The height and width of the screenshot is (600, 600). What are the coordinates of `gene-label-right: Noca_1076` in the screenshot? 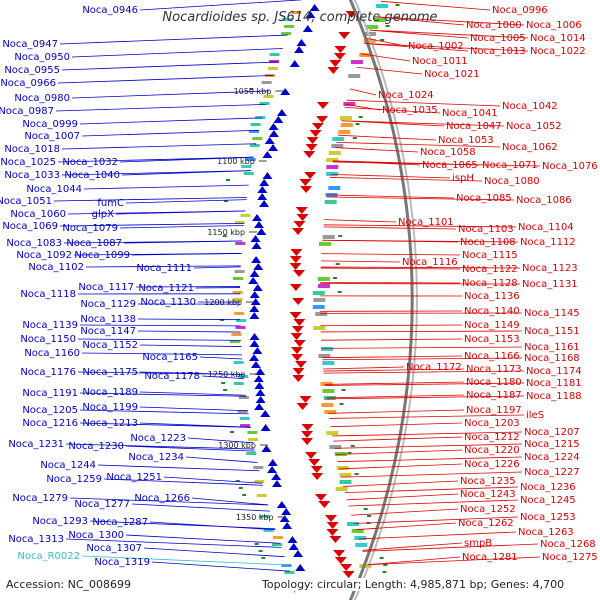 It's located at (570, 166).